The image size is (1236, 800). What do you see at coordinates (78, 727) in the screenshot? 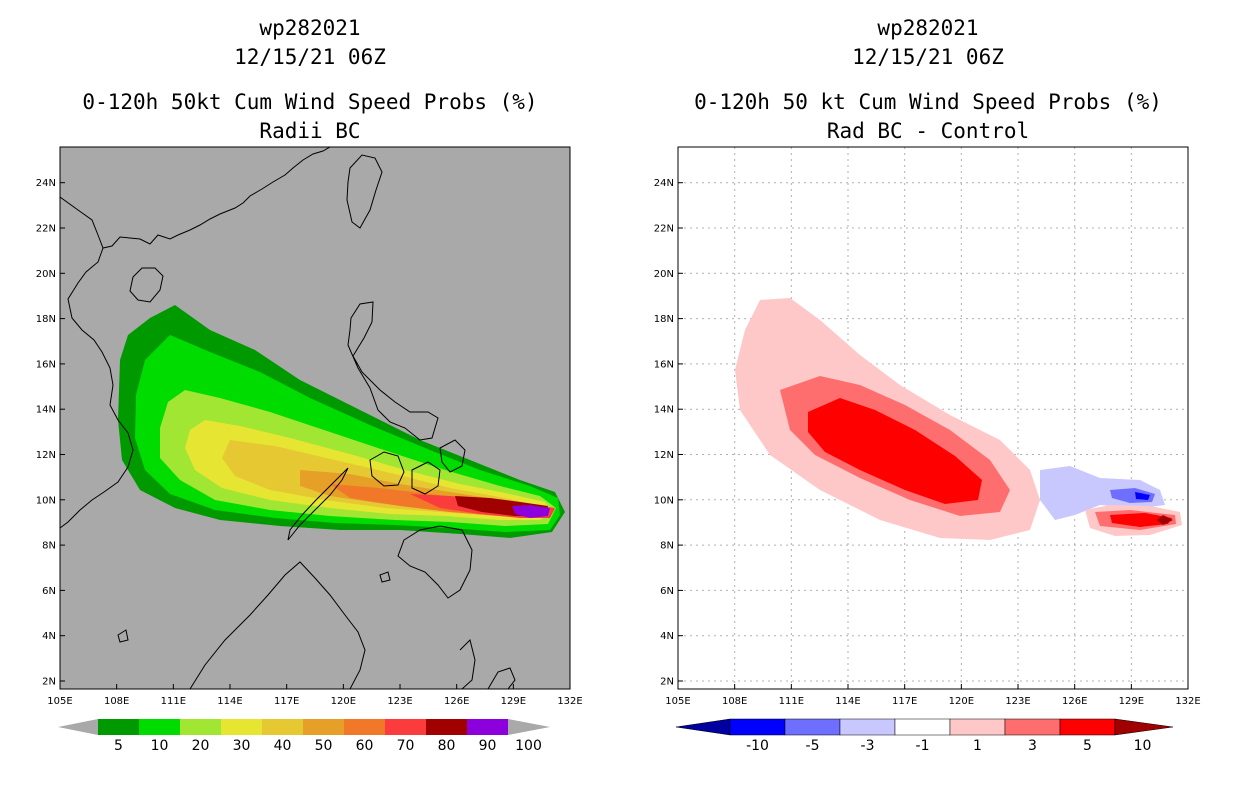
I see `colorbar-under-arrow` at bounding box center [78, 727].